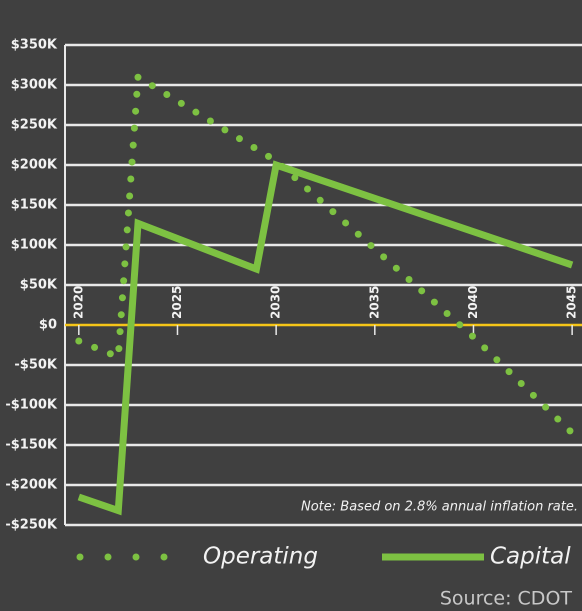 The width and height of the screenshot is (582, 611). I want to click on x-tick-label: 2025, so click(177, 302).